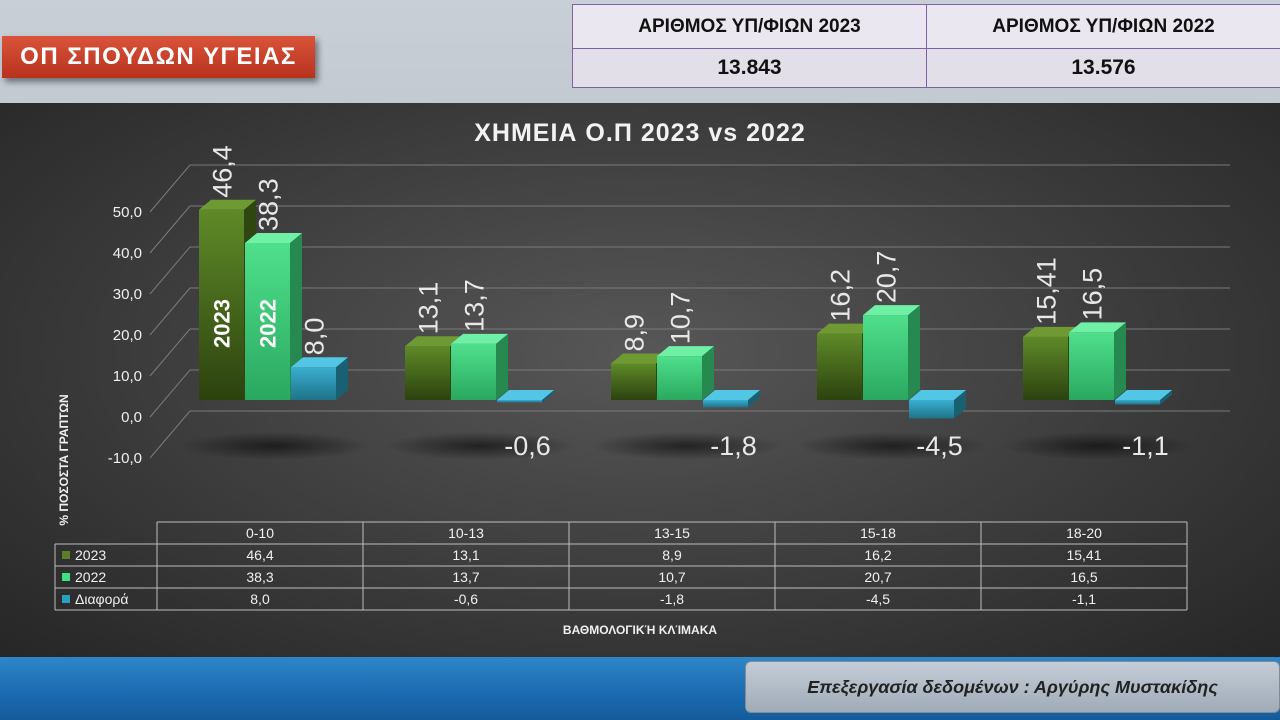  I want to click on table-cell: 16,5, so click(1083, 577).